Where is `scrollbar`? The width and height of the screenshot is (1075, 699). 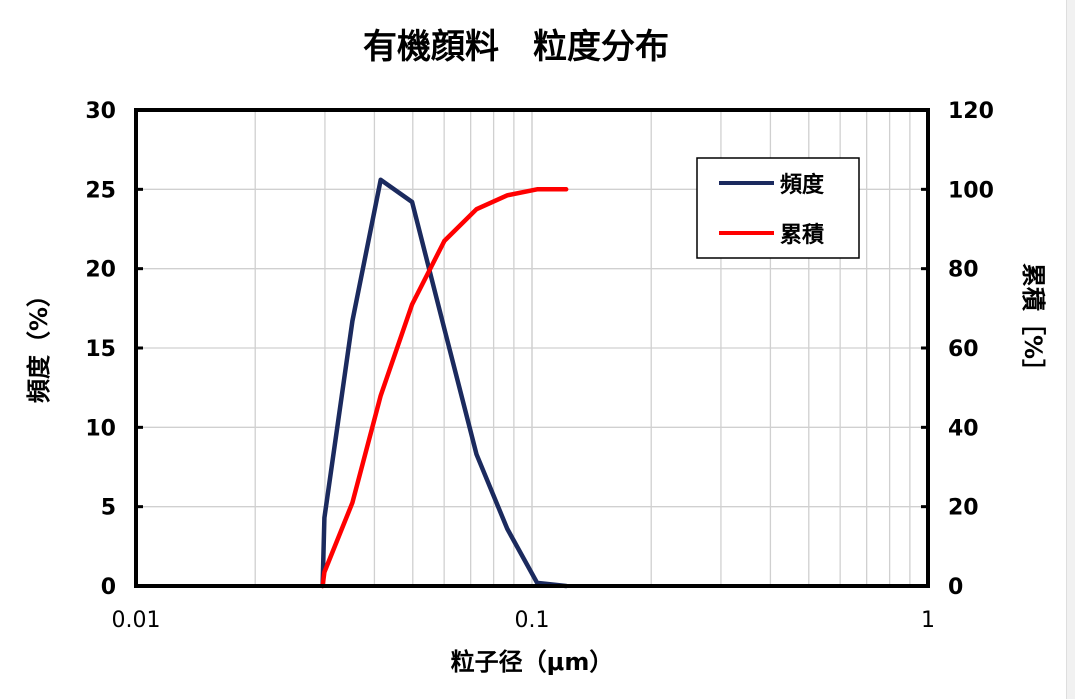 scrollbar is located at coordinates (1070, 349).